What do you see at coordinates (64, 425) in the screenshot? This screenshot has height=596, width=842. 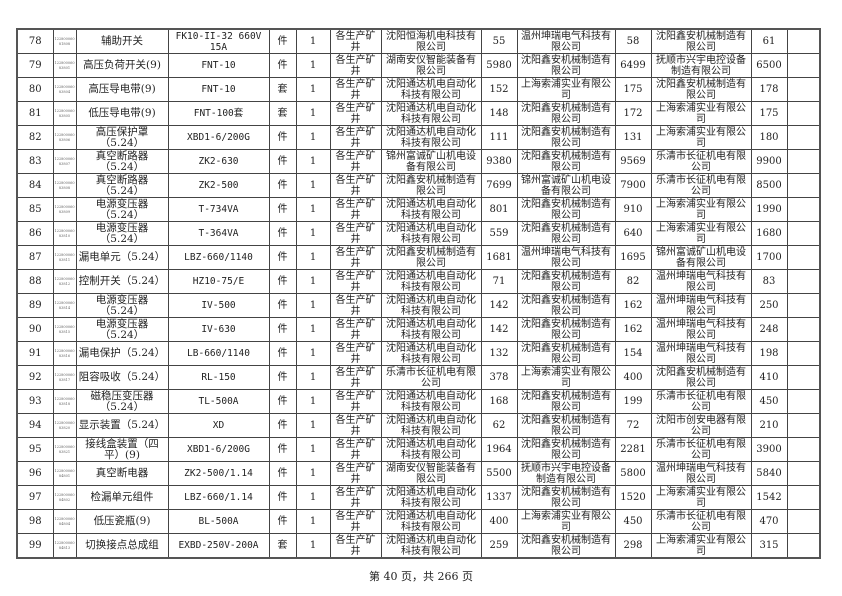 I see `item-code: 122800060 83820` at bounding box center [64, 425].